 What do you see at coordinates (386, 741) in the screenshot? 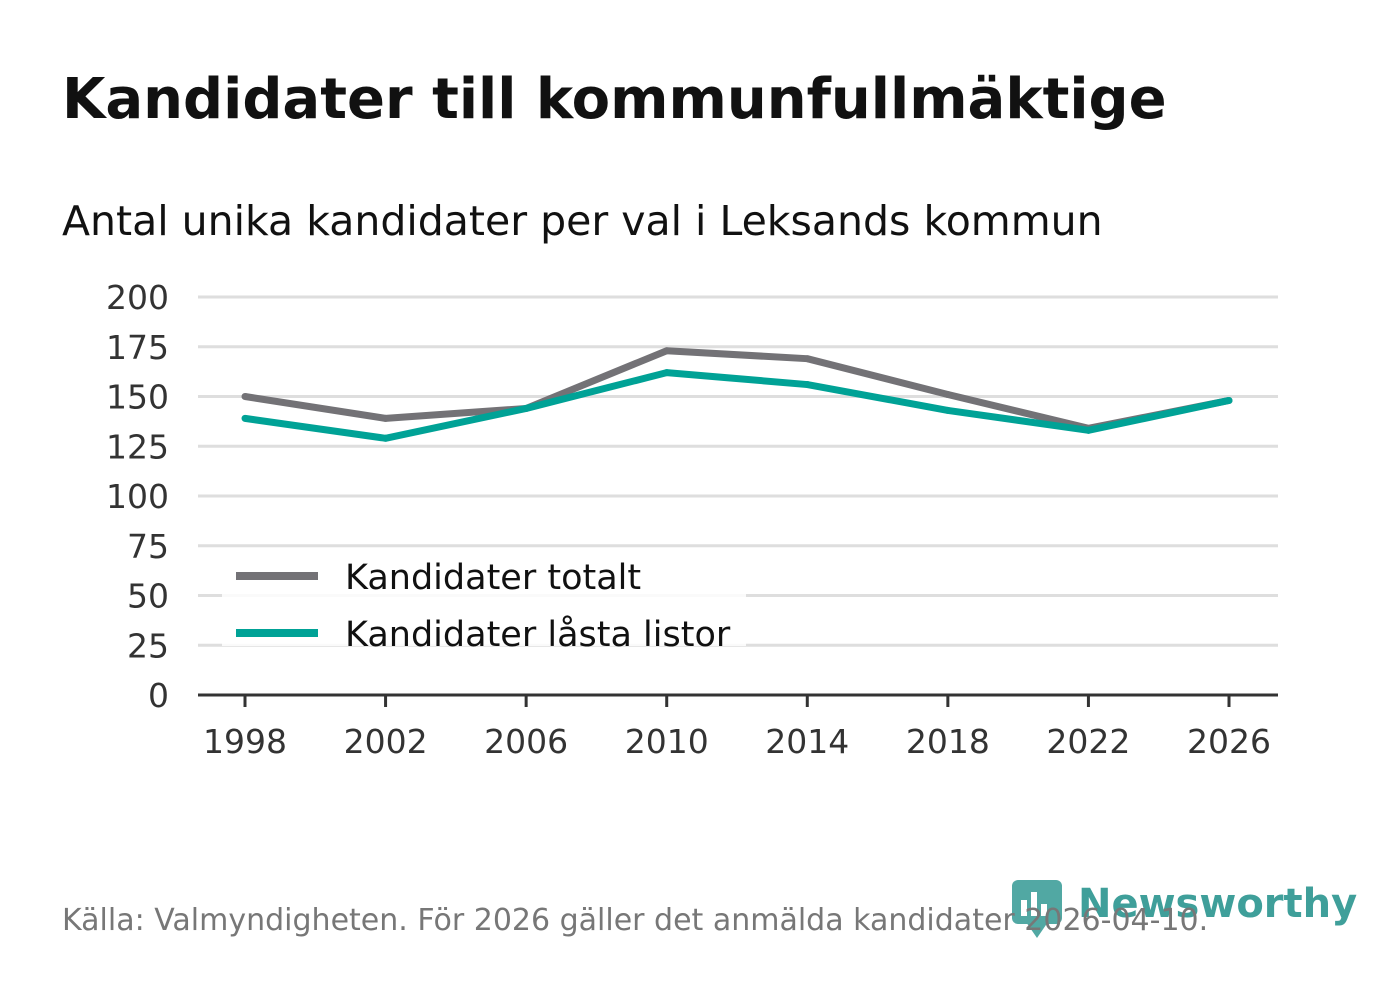
I see `x-tick-label: 2002` at bounding box center [386, 741].